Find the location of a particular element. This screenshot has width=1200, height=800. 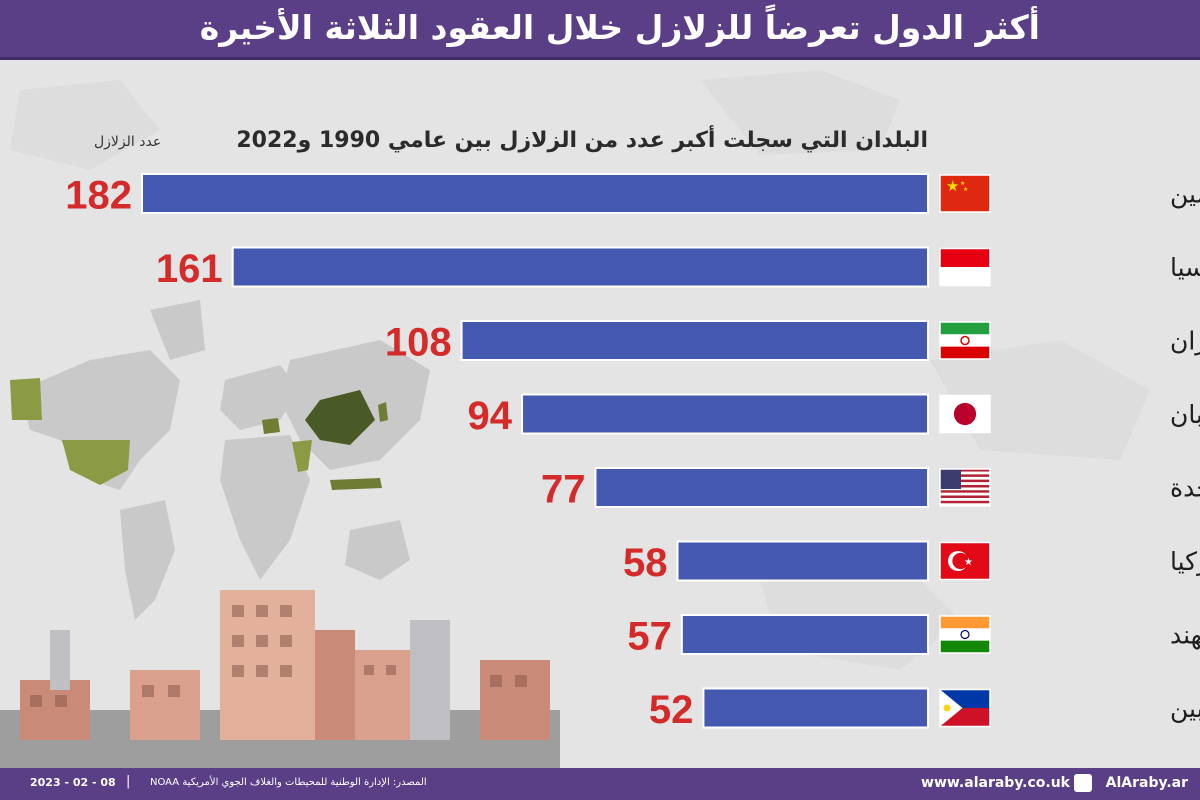

category-label: الولايات المتحدة is located at coordinates (1185, 488).